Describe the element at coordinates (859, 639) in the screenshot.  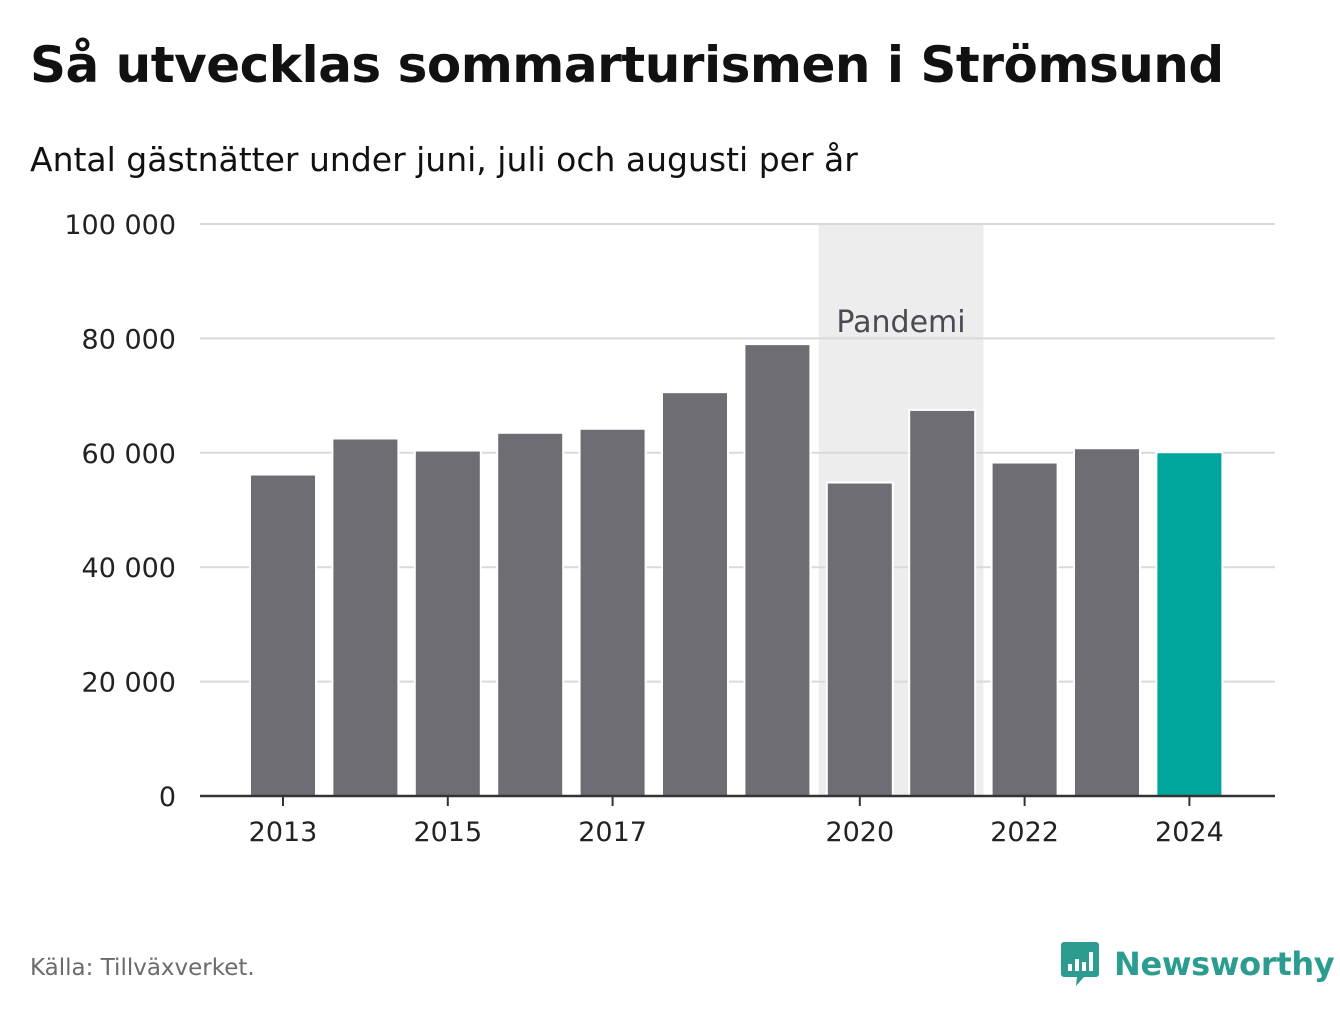
I see `bar-2020` at that location.